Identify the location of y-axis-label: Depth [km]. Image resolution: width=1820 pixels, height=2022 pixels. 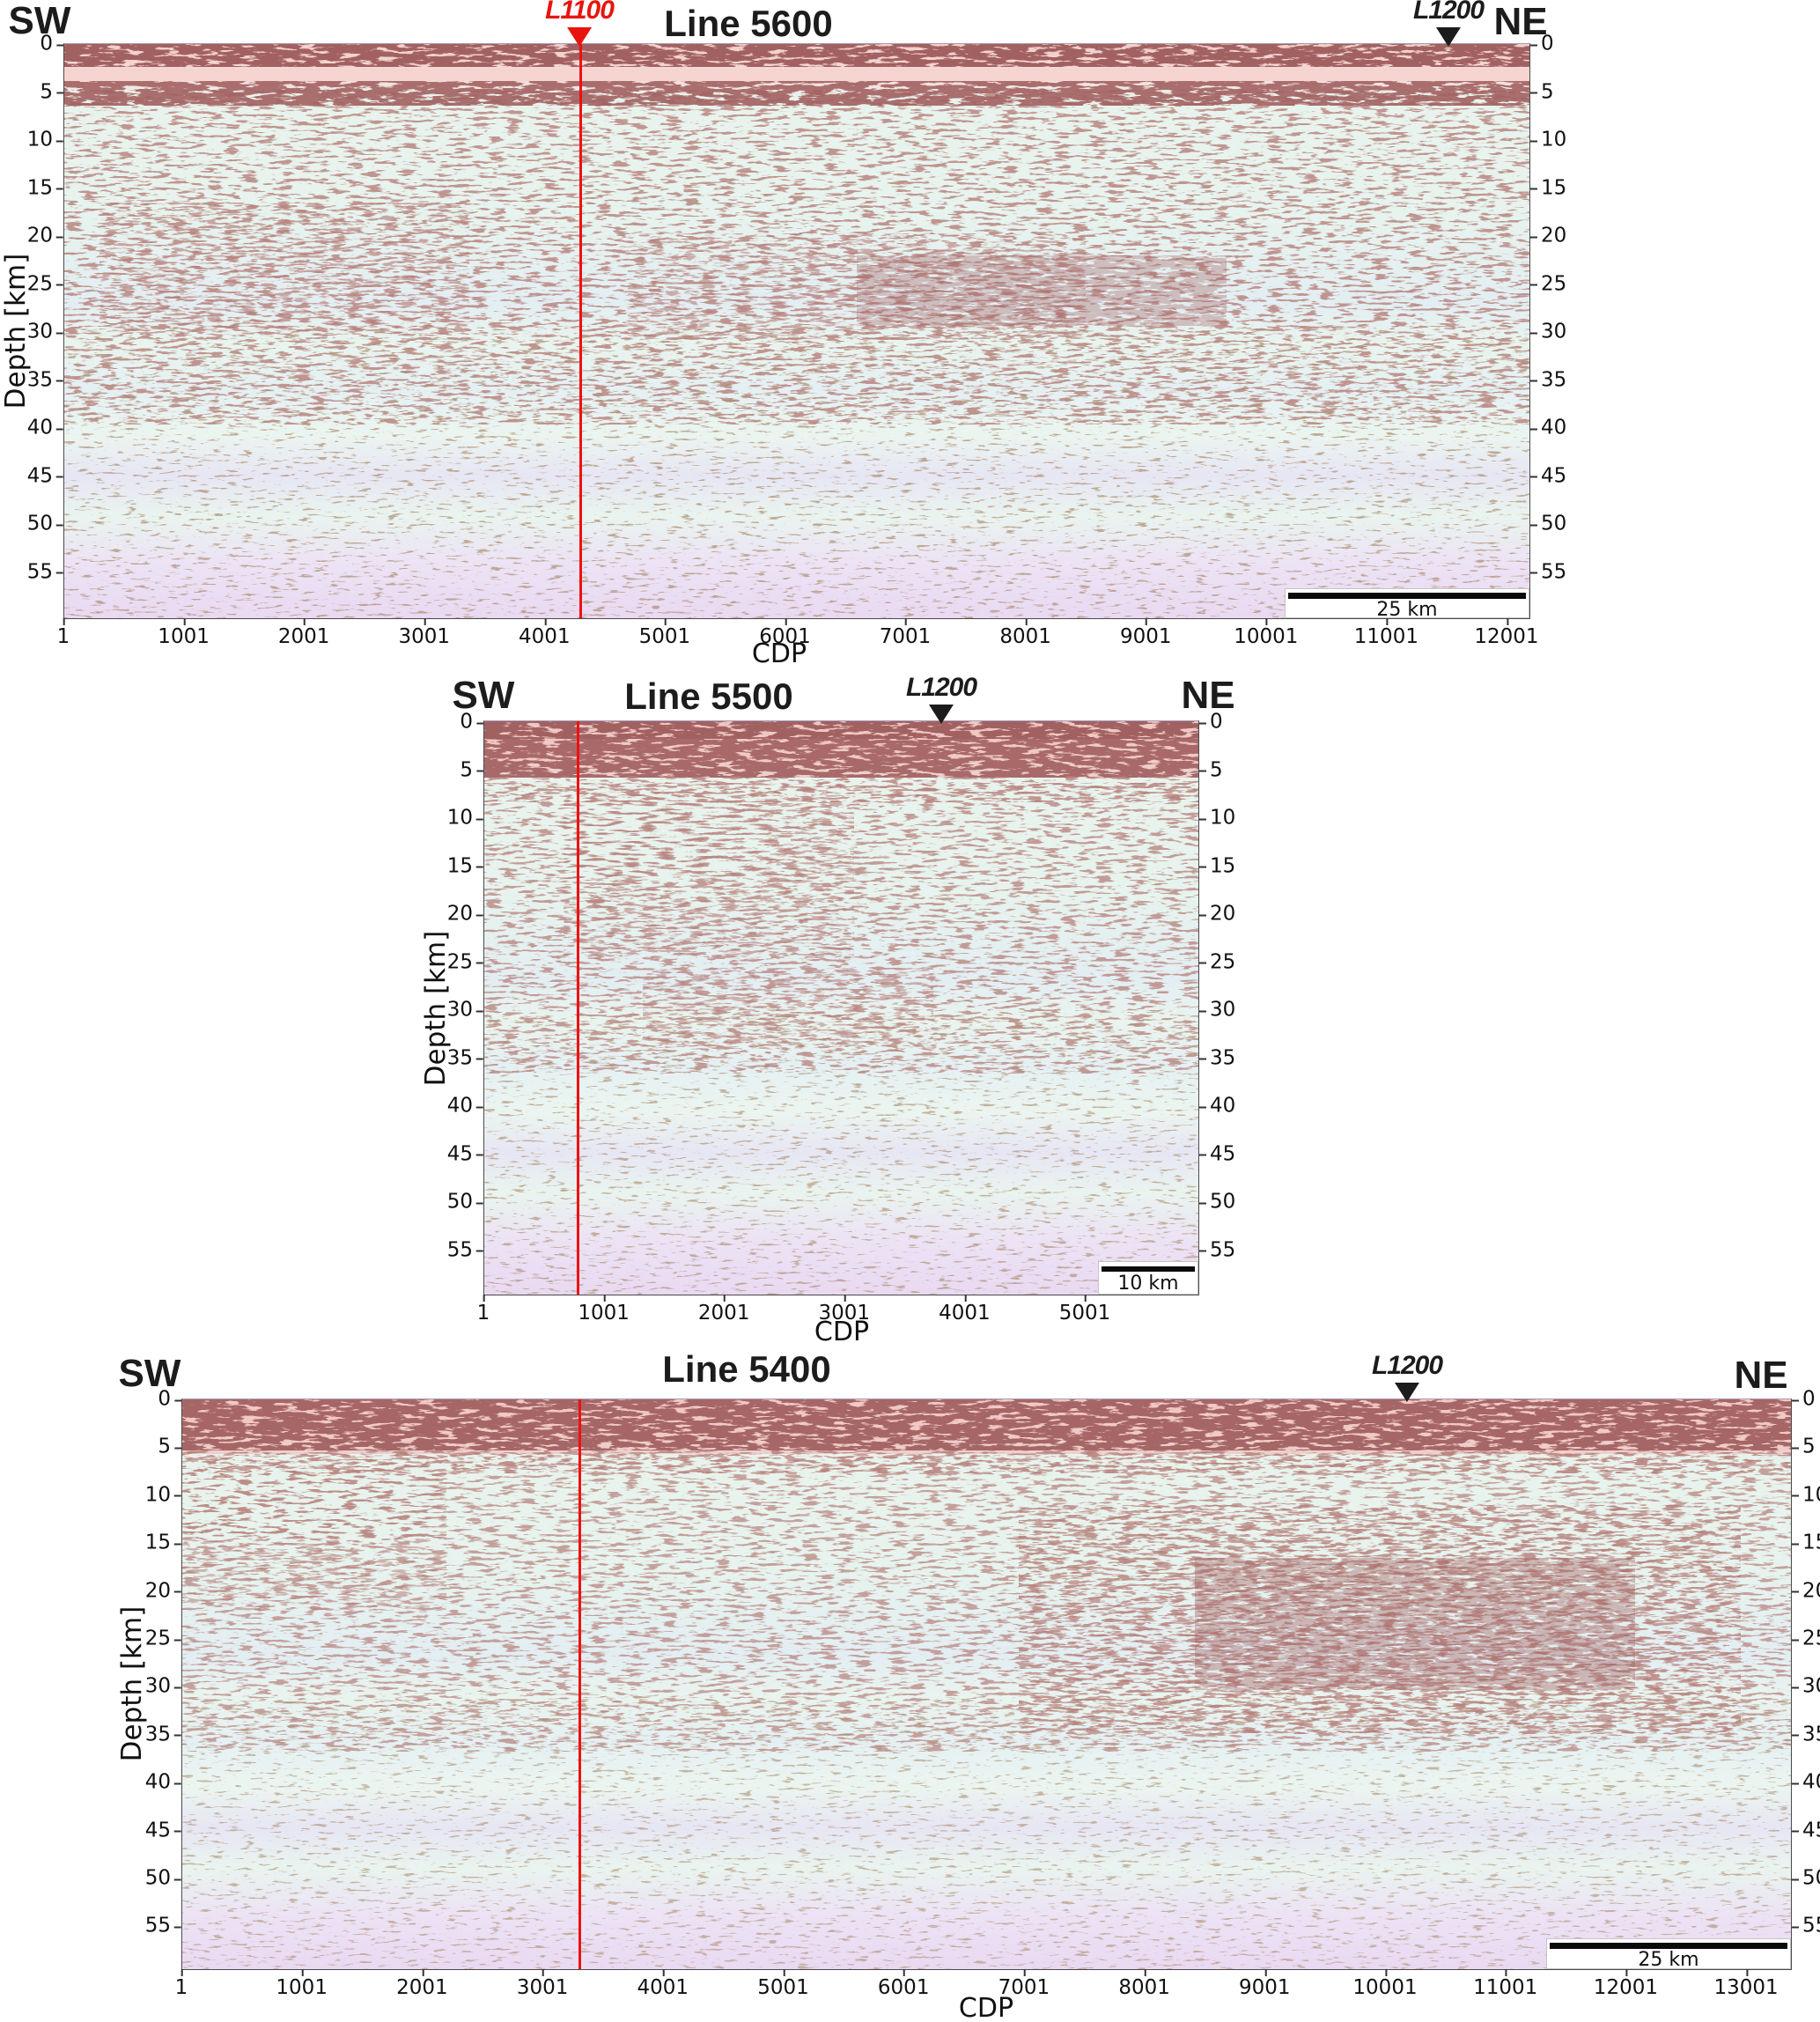
(436, 1008).